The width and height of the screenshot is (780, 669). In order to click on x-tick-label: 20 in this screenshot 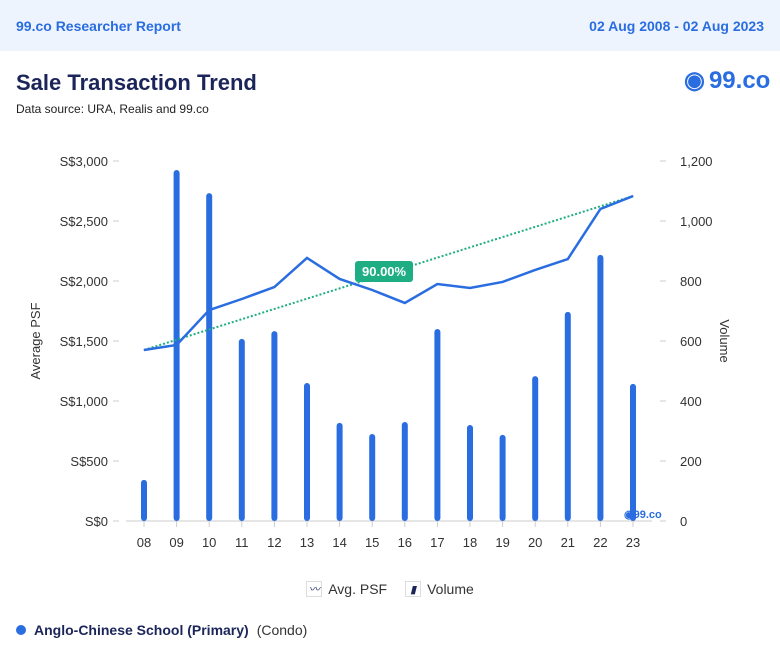, I will do `click(535, 542)`.